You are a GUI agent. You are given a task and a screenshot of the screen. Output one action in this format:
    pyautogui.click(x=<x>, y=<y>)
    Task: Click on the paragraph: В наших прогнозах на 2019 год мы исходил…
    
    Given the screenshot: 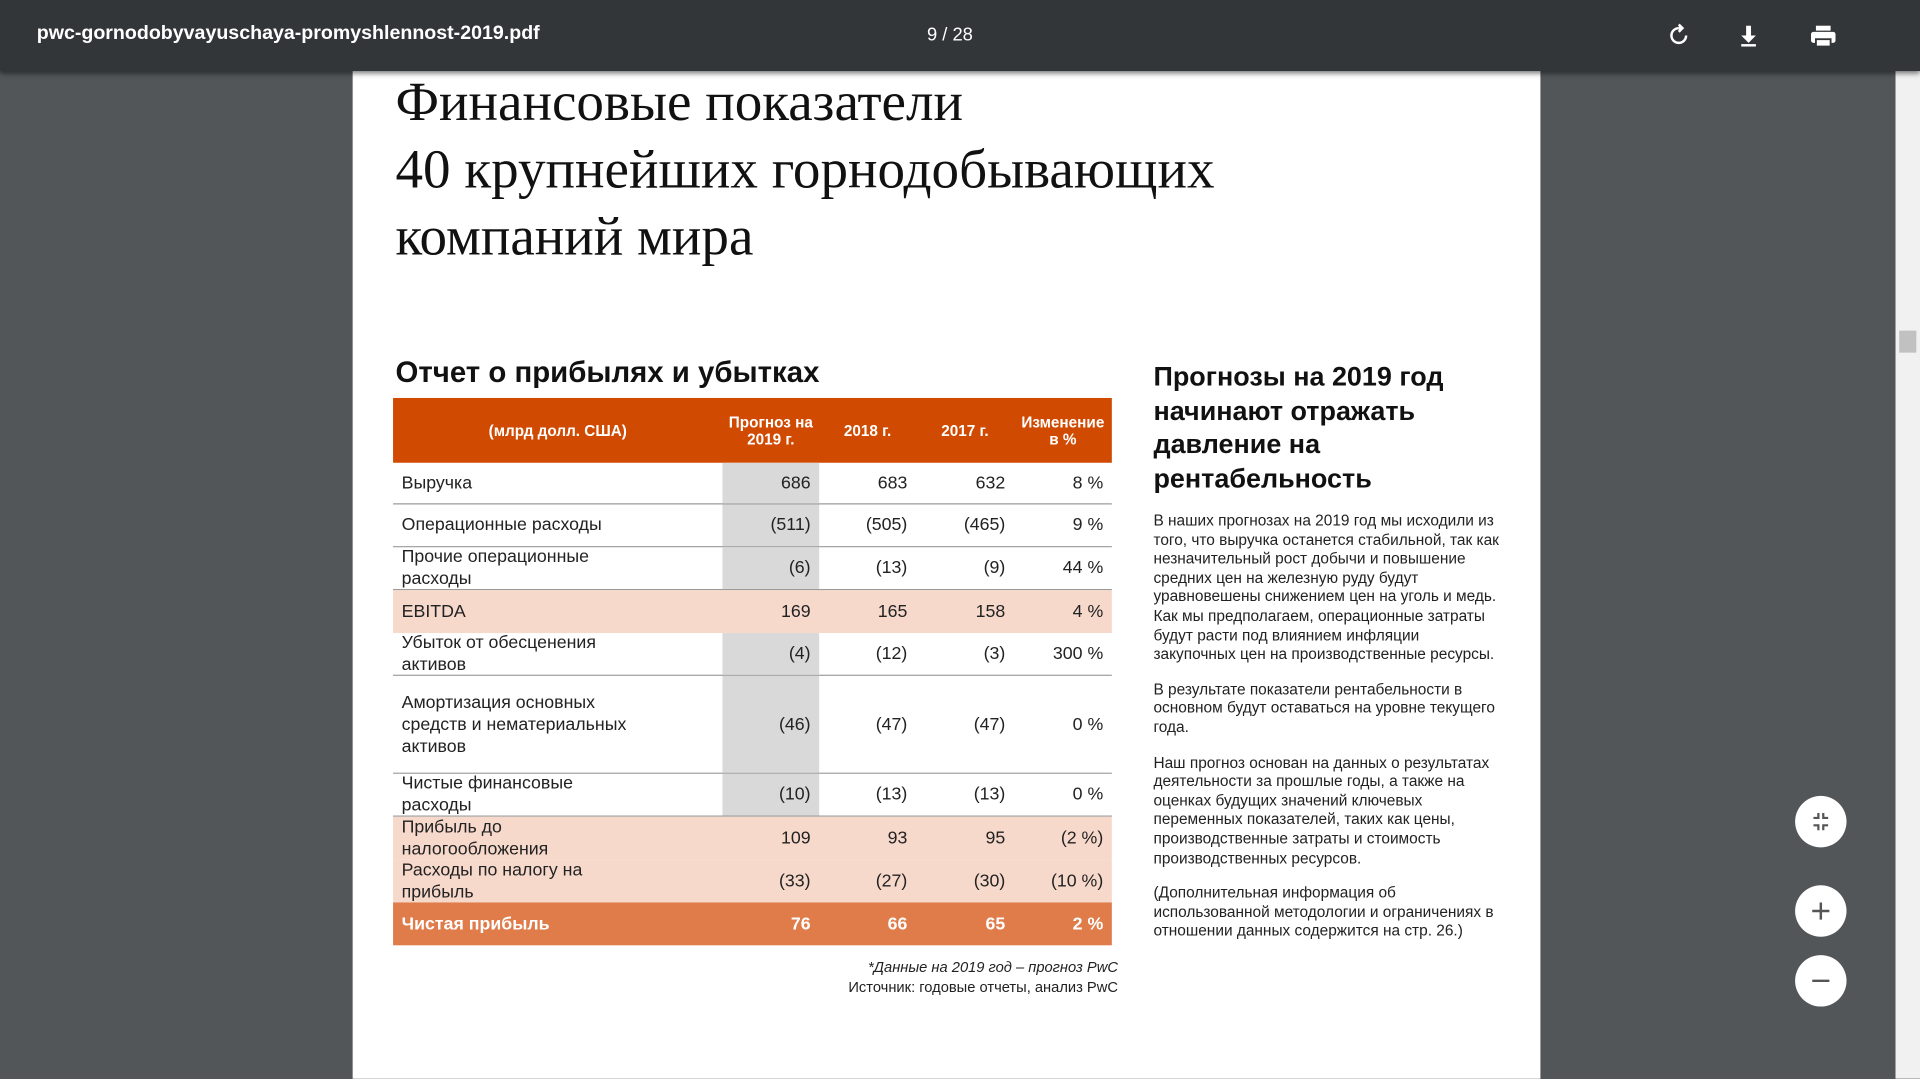 What is the action you would take?
    pyautogui.click(x=1326, y=587)
    